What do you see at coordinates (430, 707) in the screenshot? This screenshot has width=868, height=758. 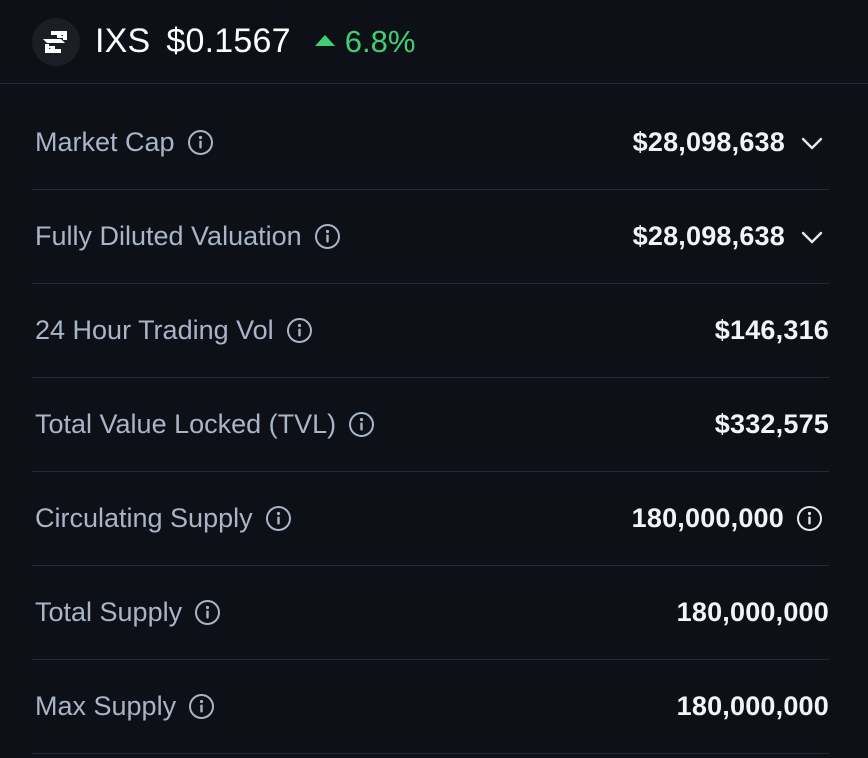 I see `stat-row-max-supply: Max Supply 180,000,000` at bounding box center [430, 707].